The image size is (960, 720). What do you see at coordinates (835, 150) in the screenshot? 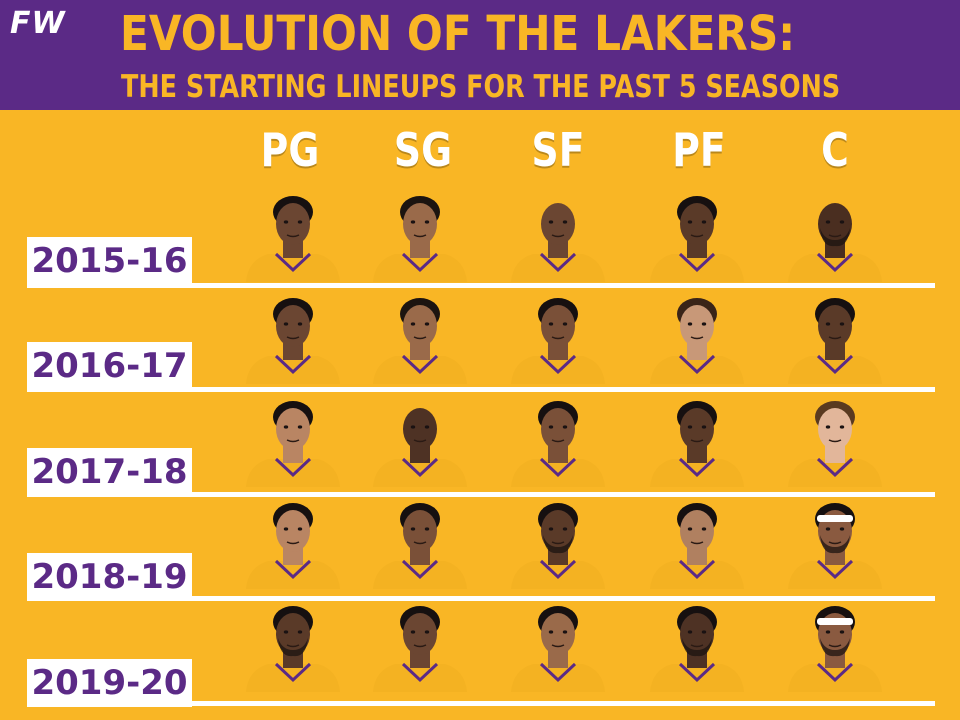
I see `position-header-c: C` at bounding box center [835, 150].